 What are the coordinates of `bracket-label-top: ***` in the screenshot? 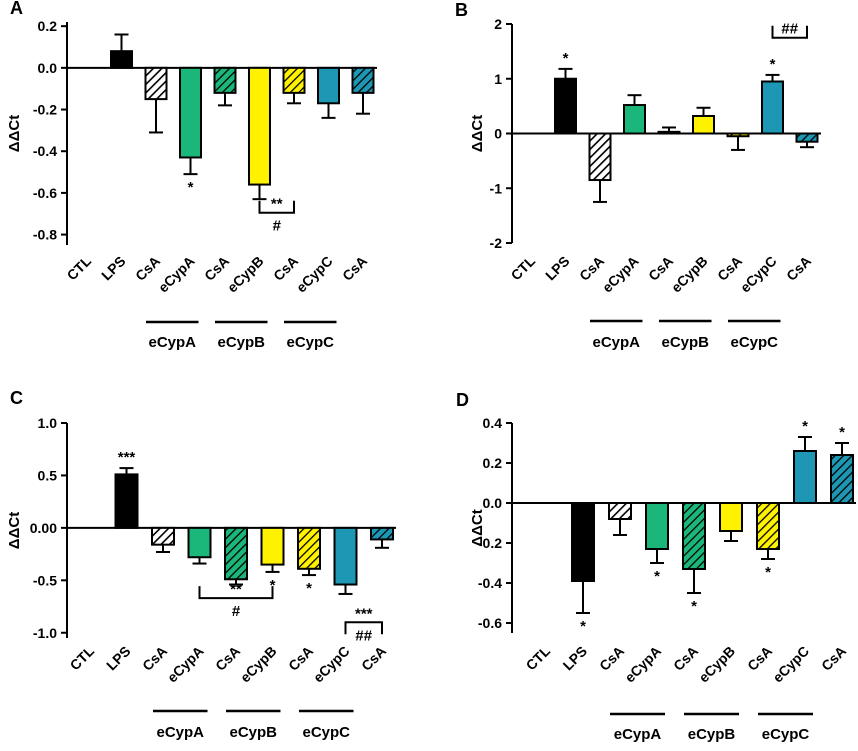 It's located at (364, 613).